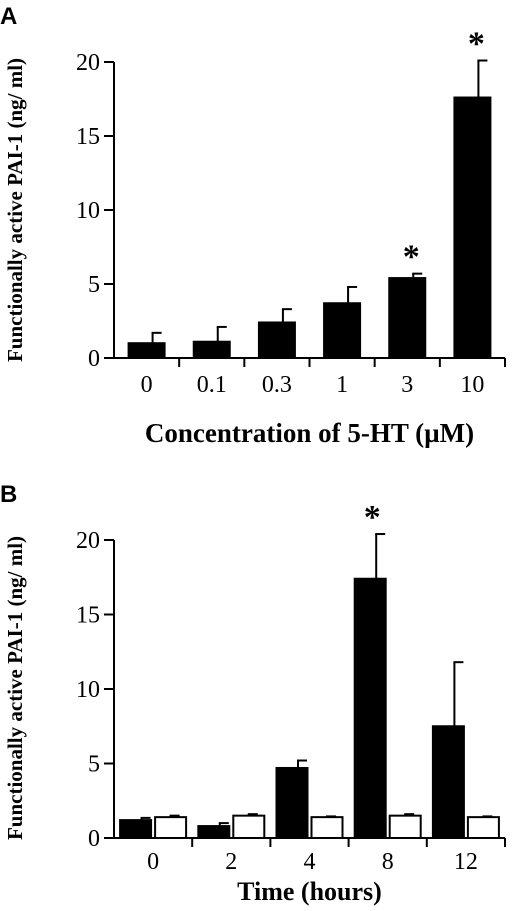 The width and height of the screenshot is (520, 911). I want to click on x-tick-label: 10, so click(472, 385).